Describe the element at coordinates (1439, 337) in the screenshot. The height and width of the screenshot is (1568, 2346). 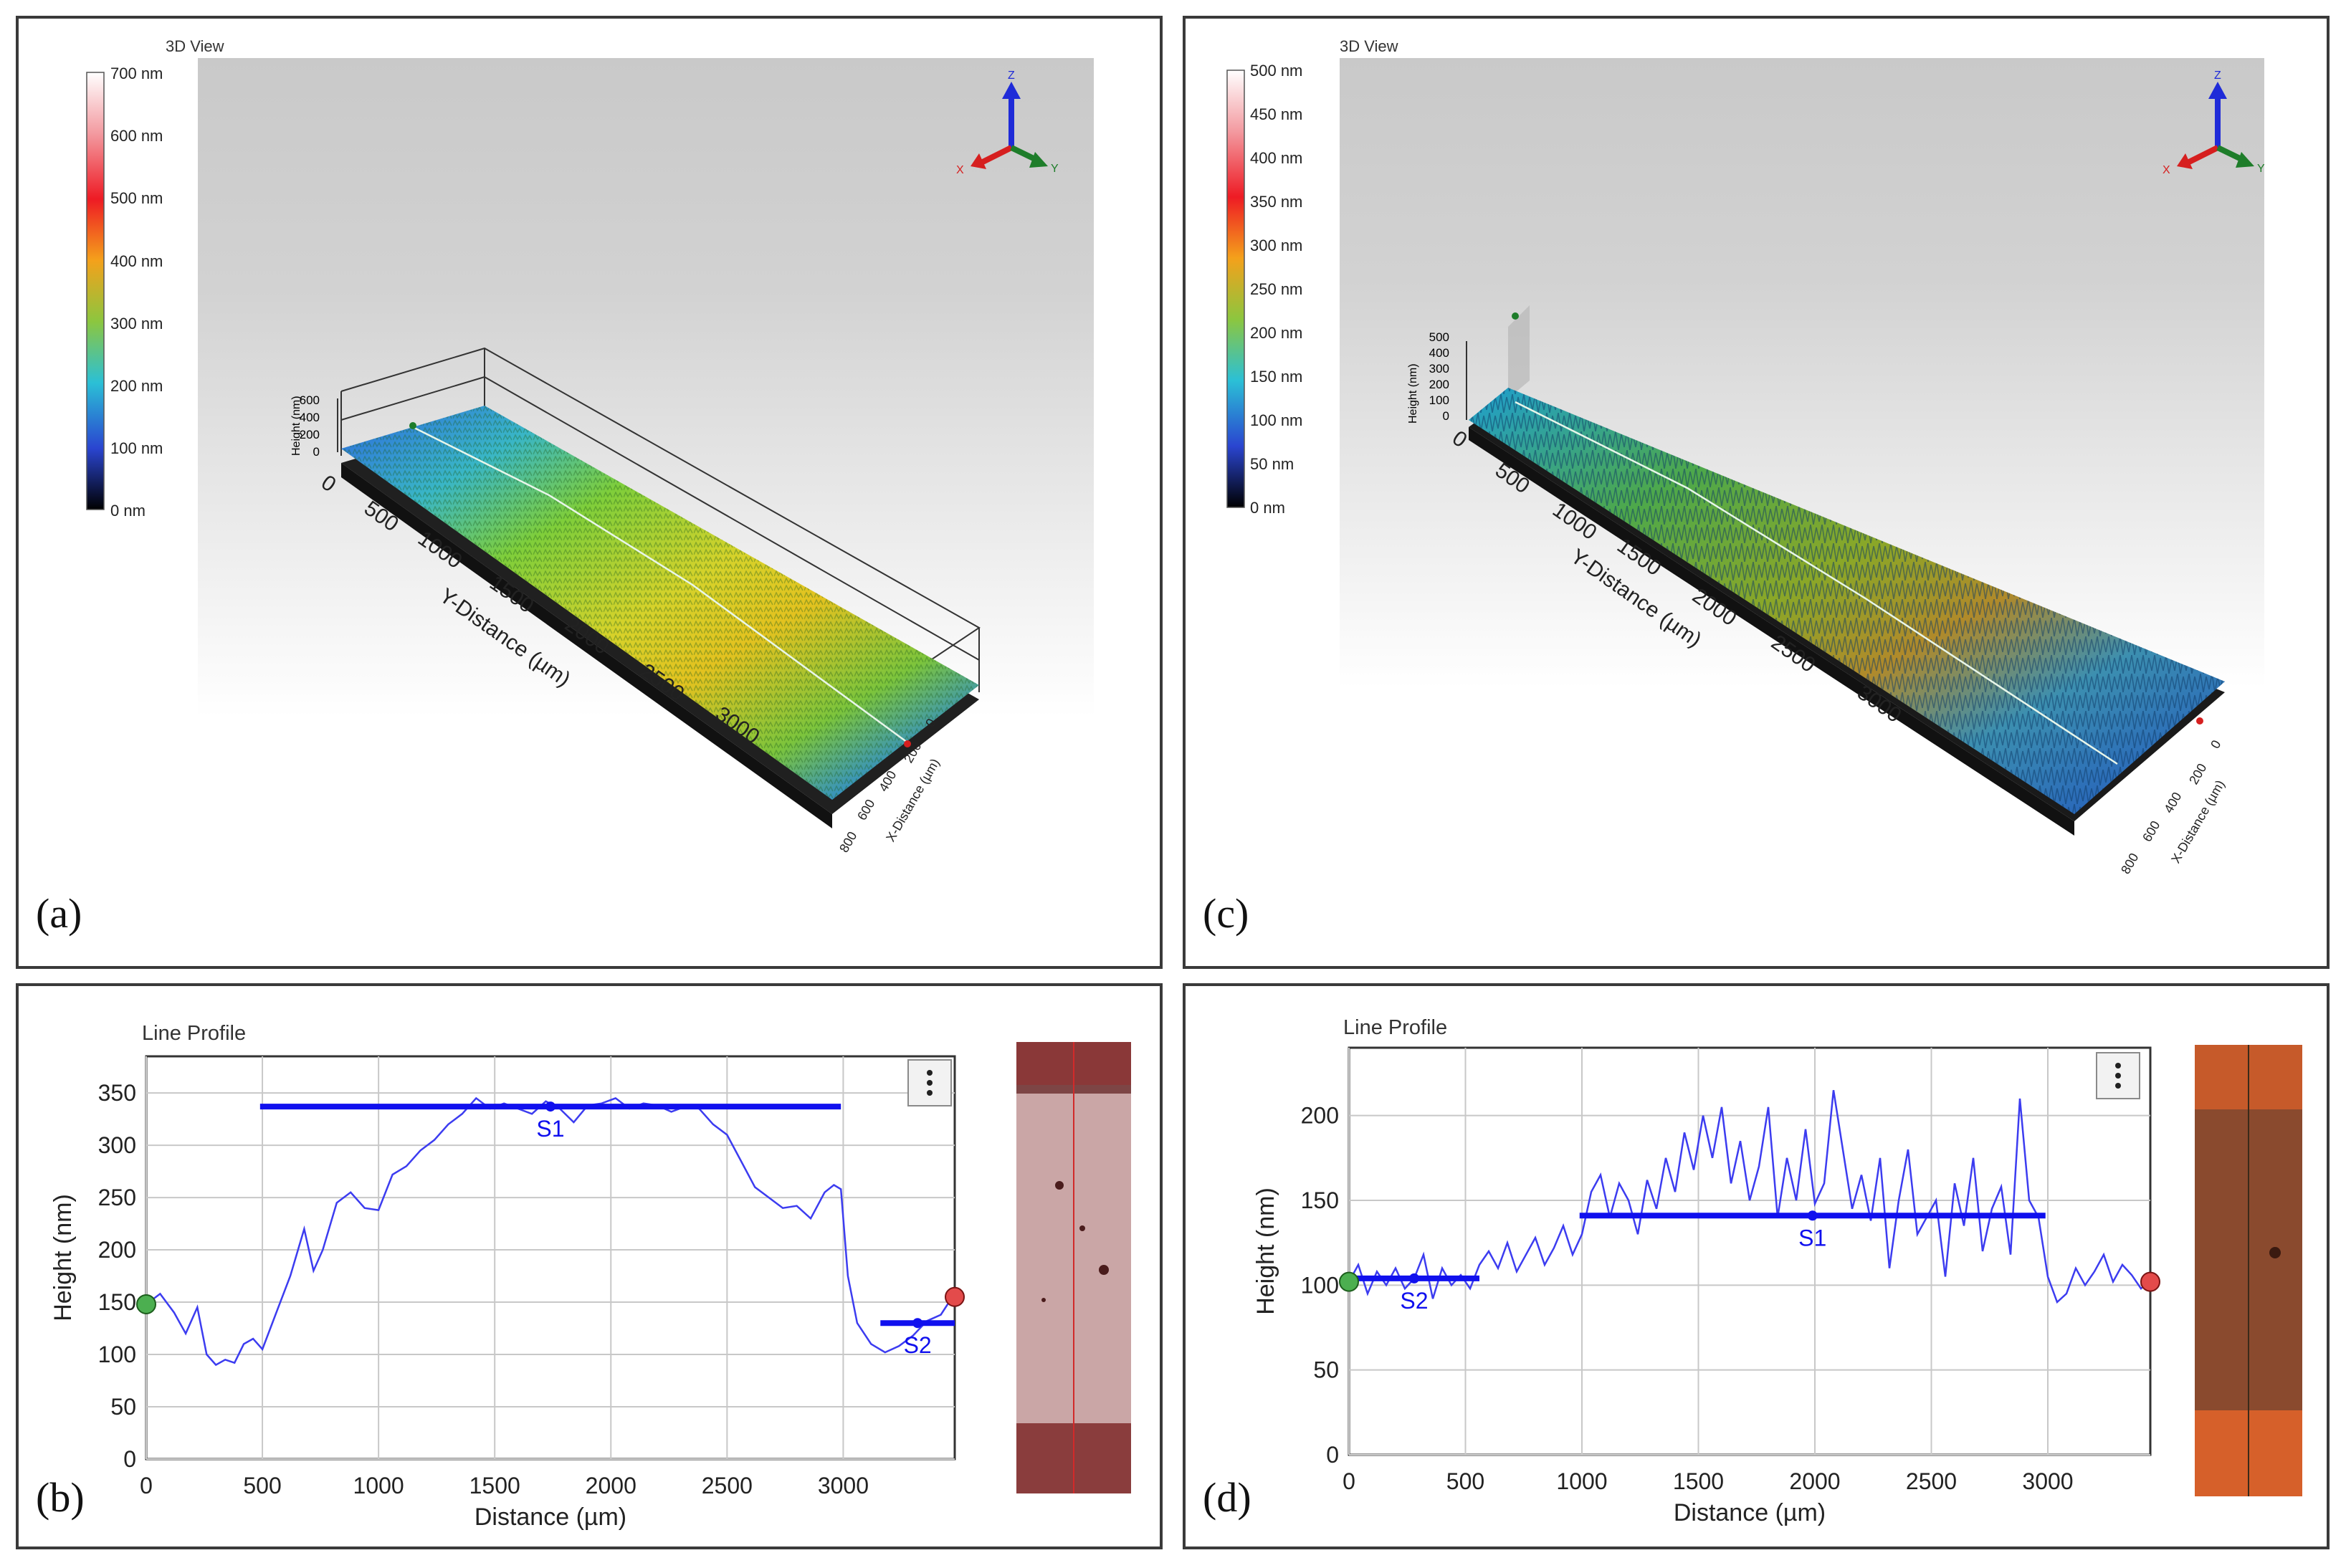
I see `svg-text: 500` at that location.